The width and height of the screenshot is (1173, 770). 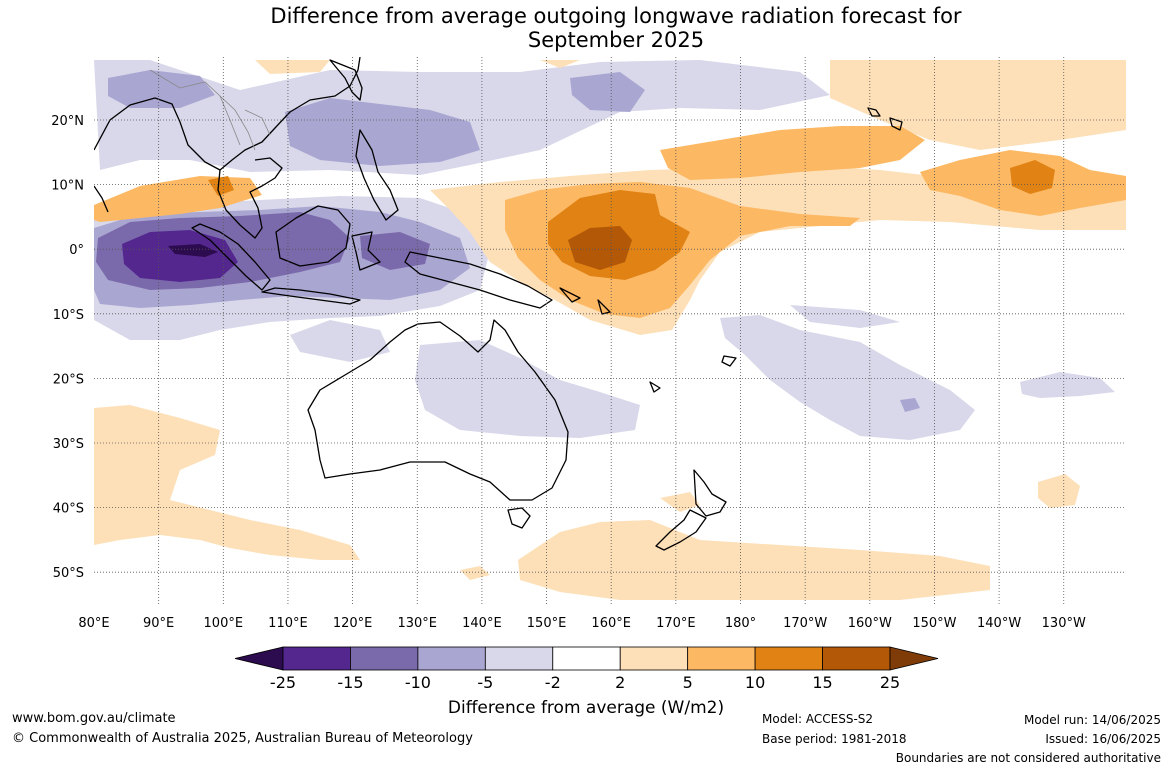 What do you see at coordinates (600, 248) in the screenshot?
I see `anomaly-band-very-strong-orange` at bounding box center [600, 248].